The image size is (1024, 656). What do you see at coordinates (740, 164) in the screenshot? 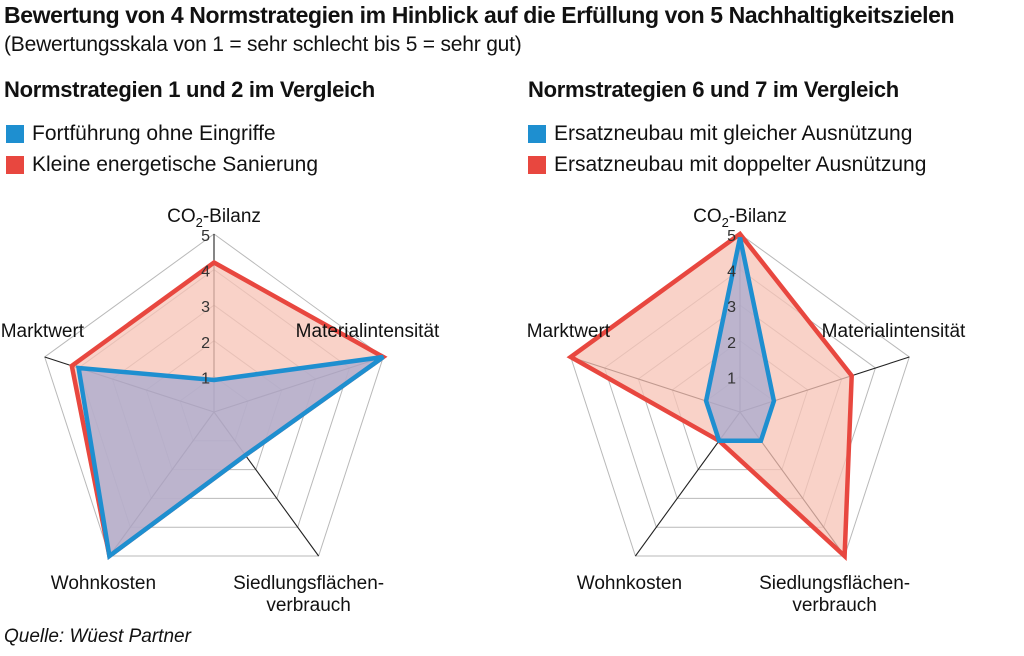
I see `legend-label: Ersatzneubau mit doppelter Ausnützung` at bounding box center [740, 164].